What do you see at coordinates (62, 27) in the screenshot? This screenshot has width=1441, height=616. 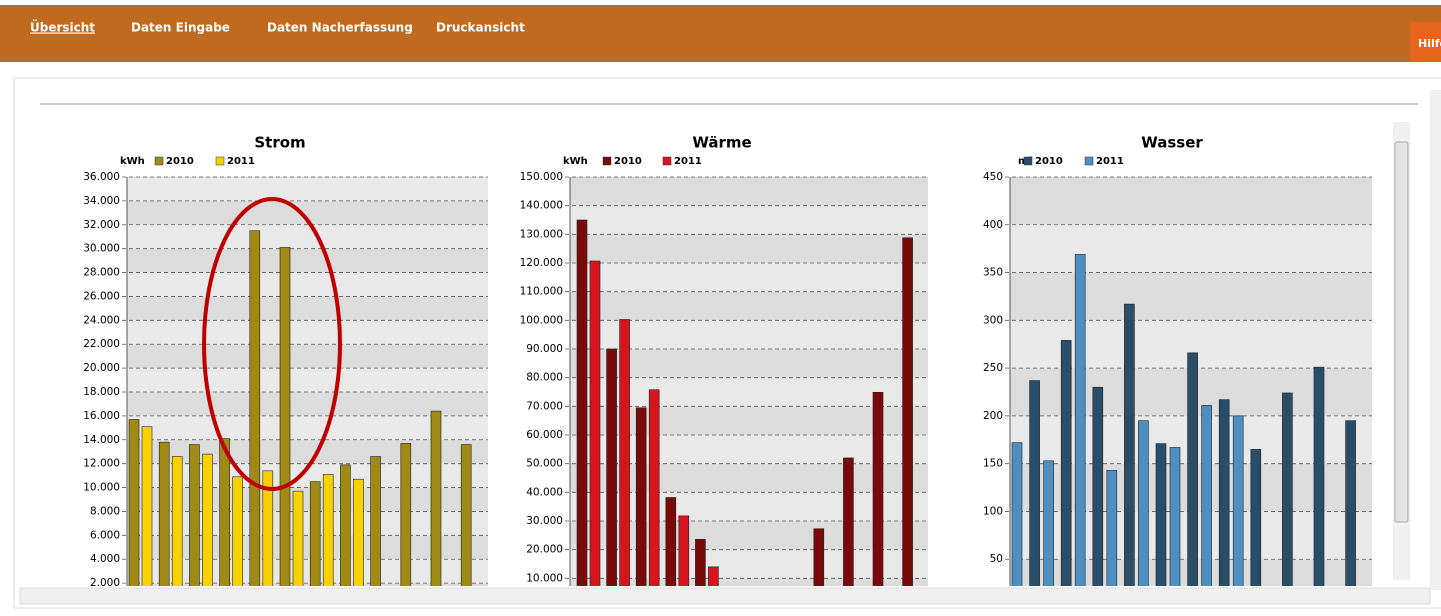 I see `nav-item: Übersicht` at bounding box center [62, 27].